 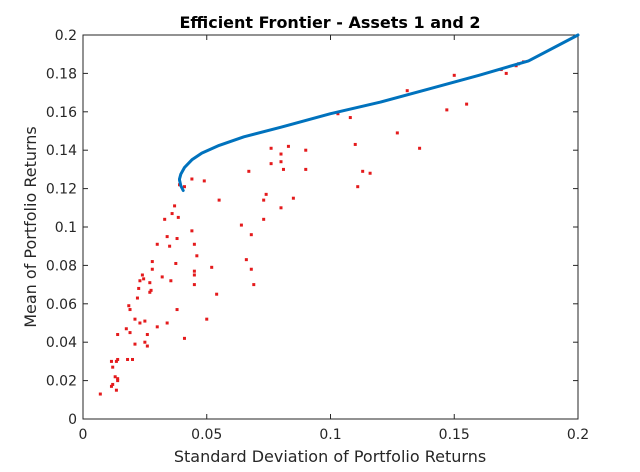 What do you see at coordinates (61, 266) in the screenshot?
I see `y-tick-label: 0.08` at bounding box center [61, 266].